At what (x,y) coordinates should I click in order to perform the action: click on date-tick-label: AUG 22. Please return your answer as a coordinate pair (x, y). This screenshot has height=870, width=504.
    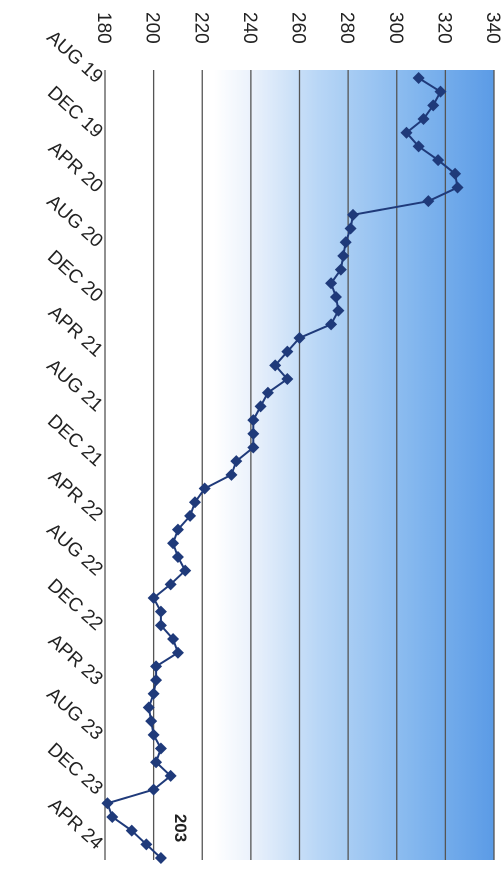
    Looking at the image, I should click on (74, 550).